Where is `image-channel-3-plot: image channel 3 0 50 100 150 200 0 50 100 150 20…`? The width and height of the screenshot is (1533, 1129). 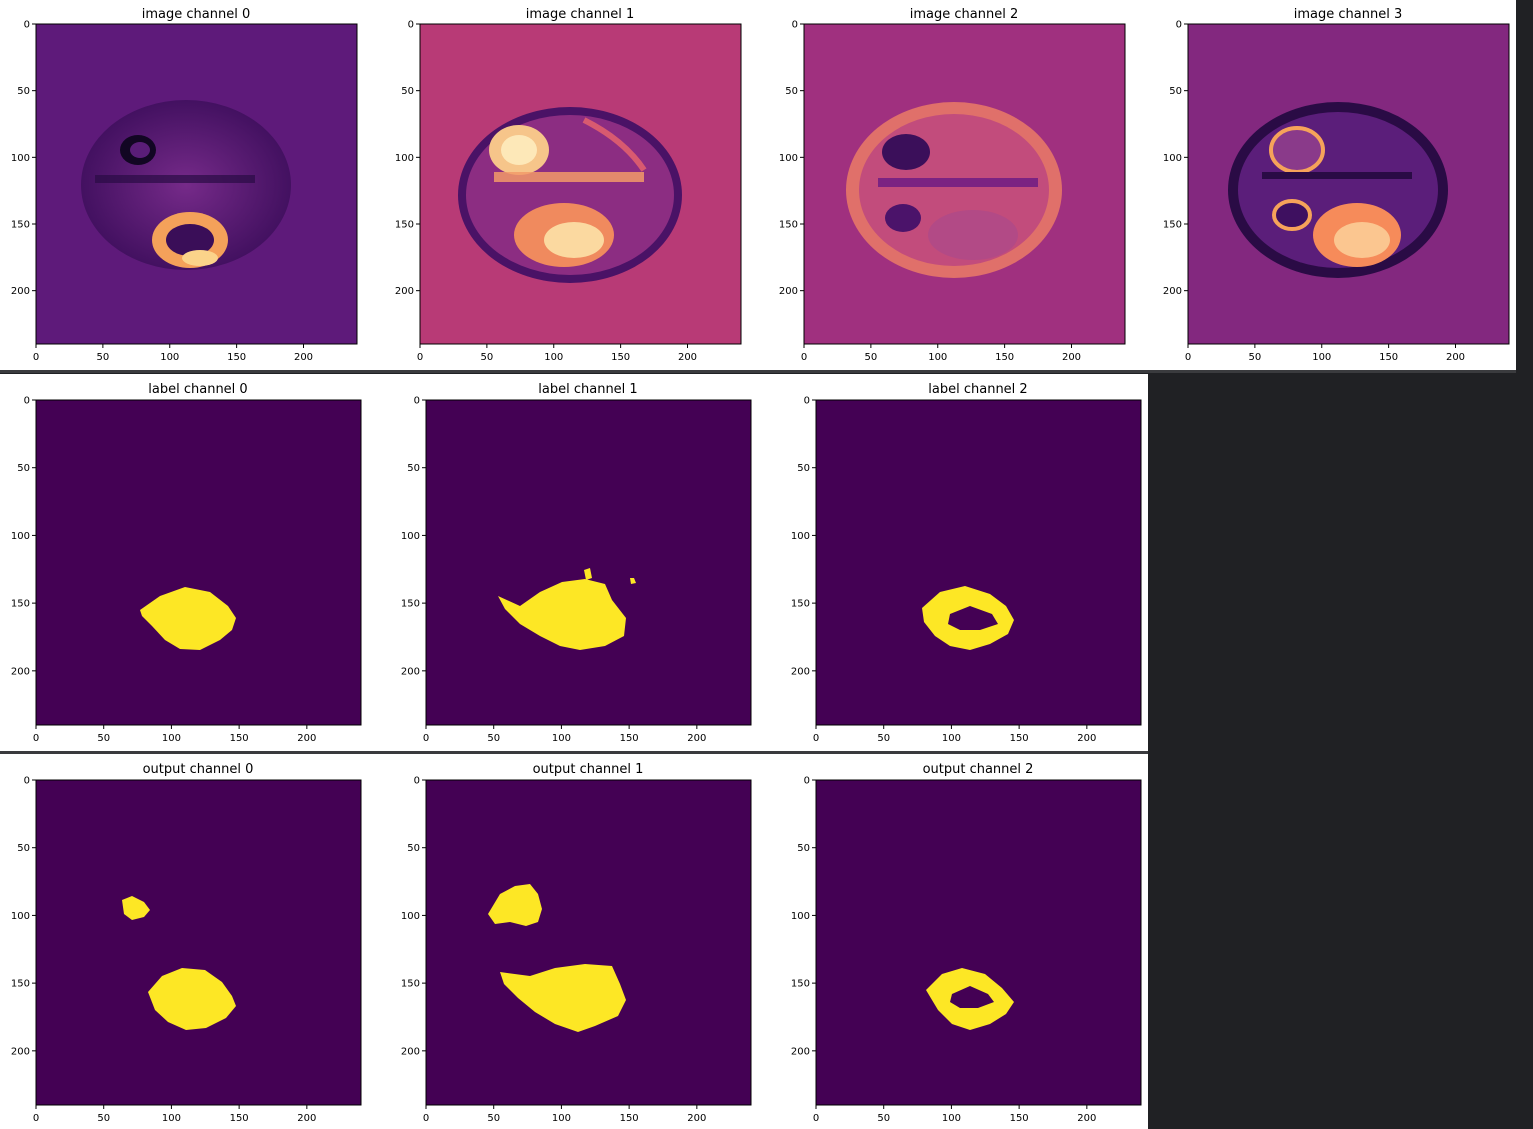
image-channel-3-plot: image channel 3 0 50 100 150 200 0 50 100 150 20… is located at coordinates (1336, 185).